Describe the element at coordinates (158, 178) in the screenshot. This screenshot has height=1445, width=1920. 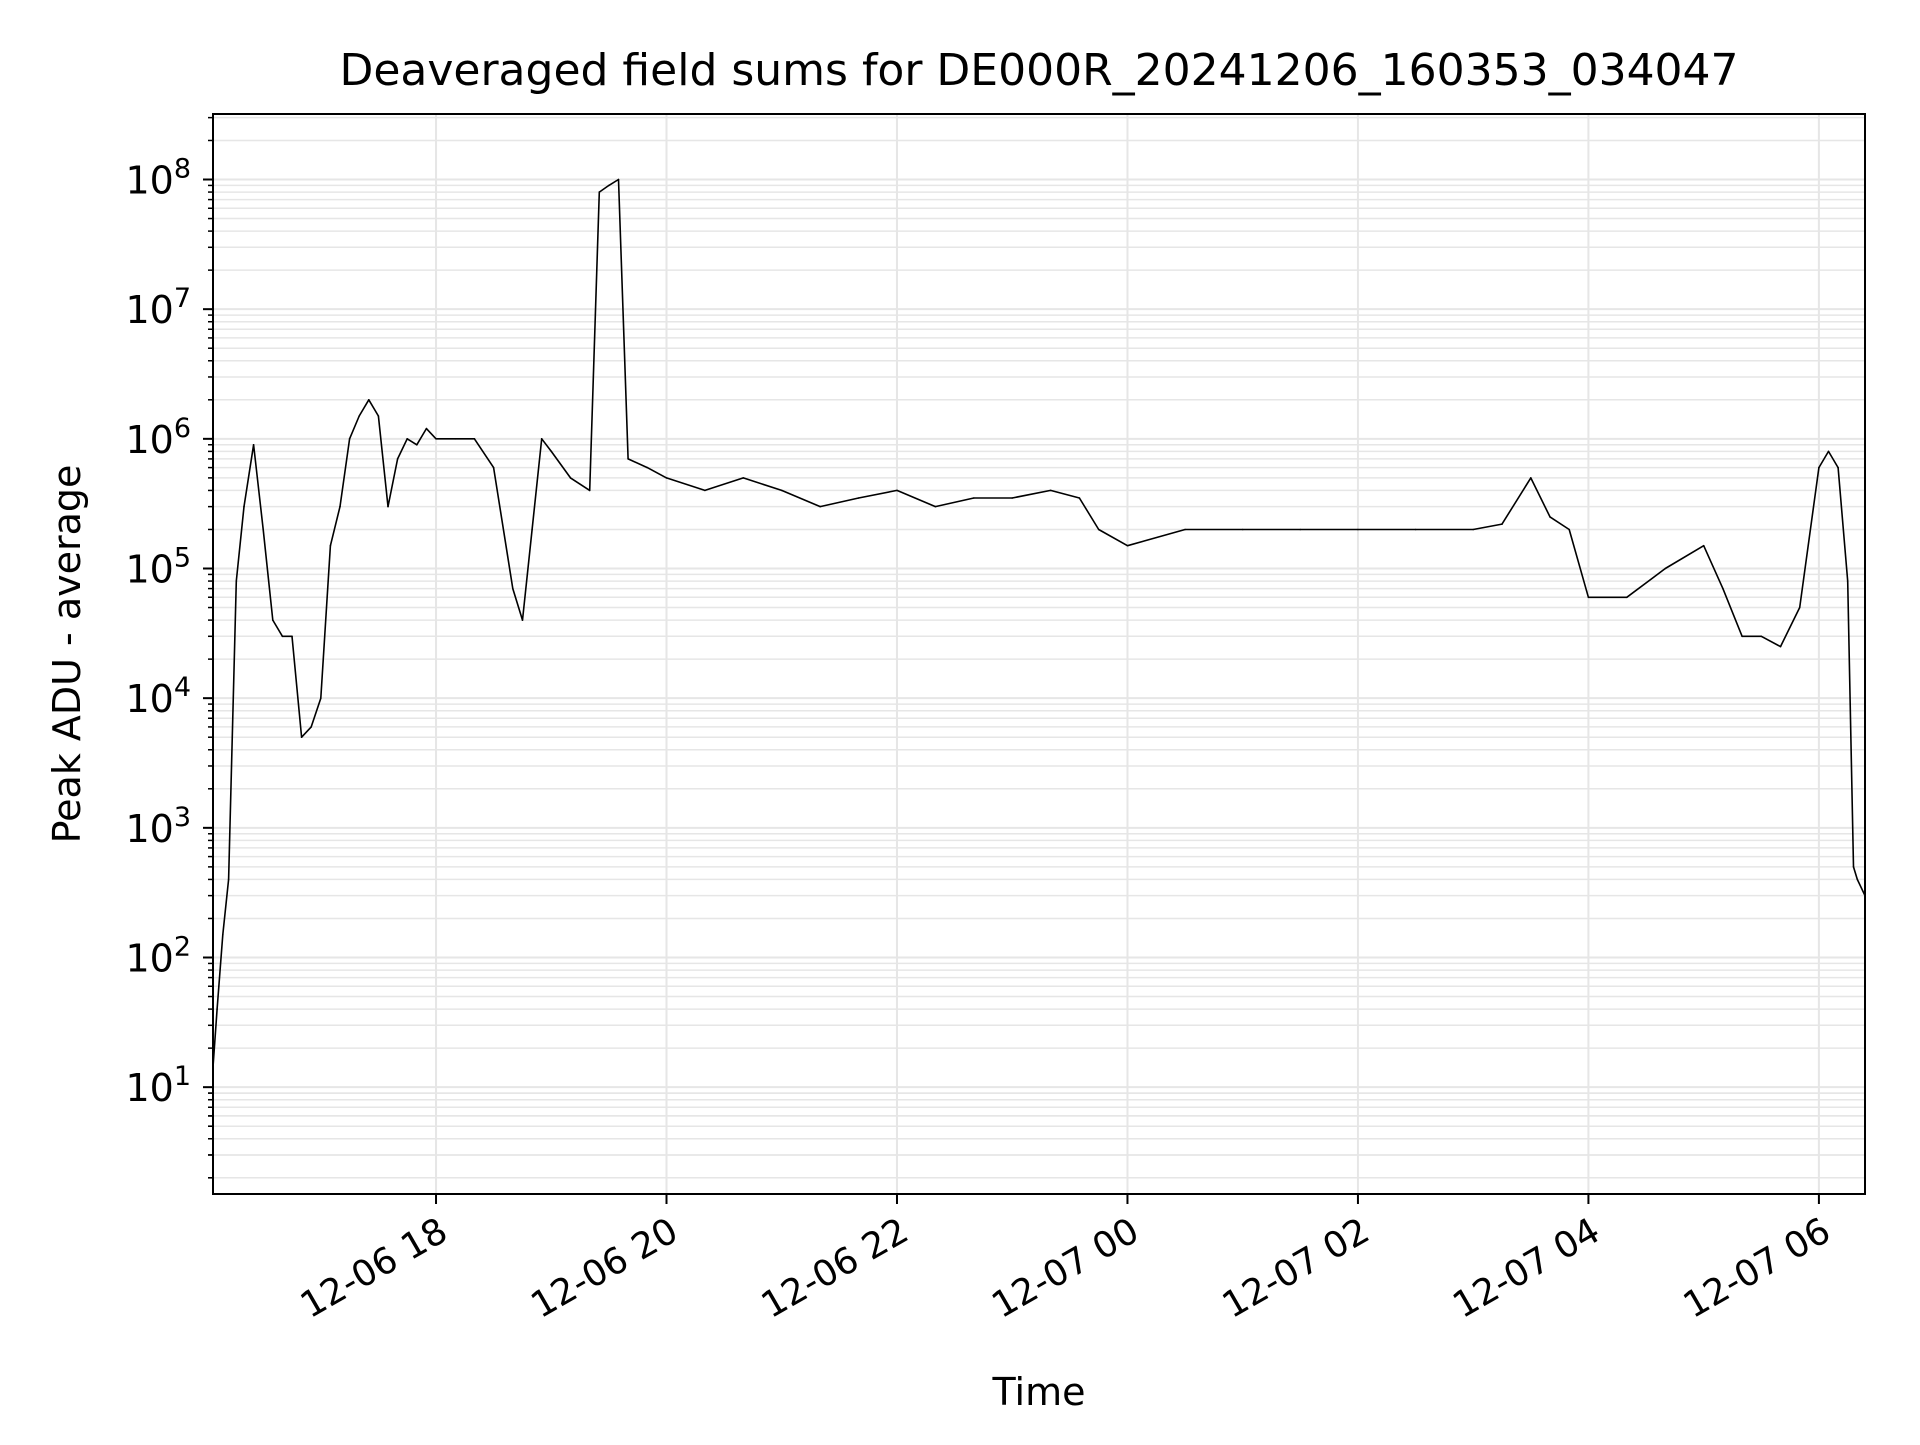
I see `y-tick-label: 108` at that location.